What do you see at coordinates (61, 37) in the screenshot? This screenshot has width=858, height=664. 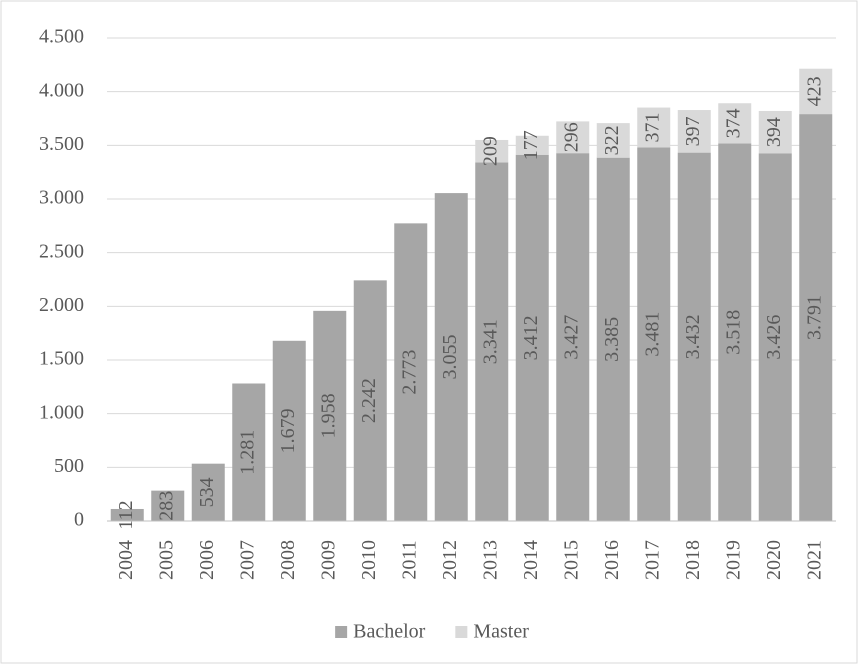 I see `y-tick-label: 4.500` at bounding box center [61, 37].